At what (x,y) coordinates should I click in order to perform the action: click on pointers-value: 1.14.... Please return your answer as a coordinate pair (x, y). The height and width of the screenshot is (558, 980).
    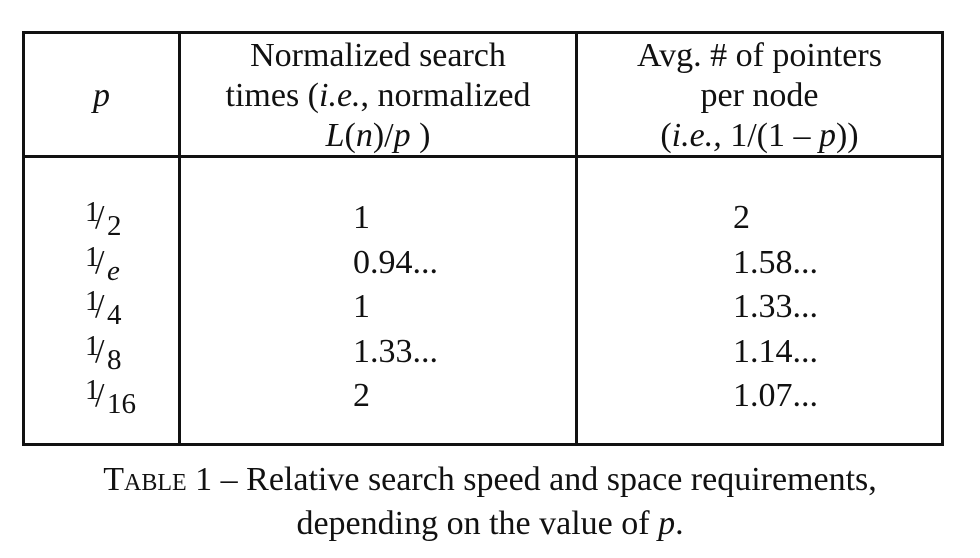
    Looking at the image, I should click on (775, 351).